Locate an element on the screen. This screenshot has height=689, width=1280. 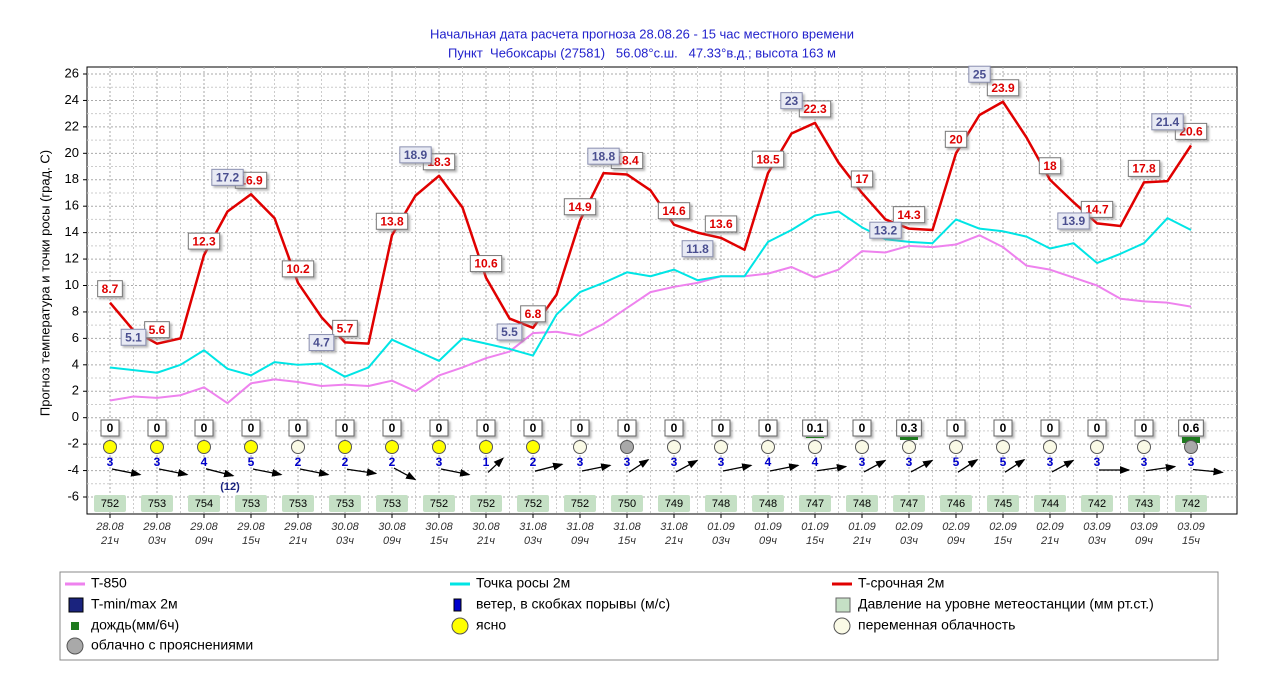
precip-label-box is located at coordinates (1097, 428).